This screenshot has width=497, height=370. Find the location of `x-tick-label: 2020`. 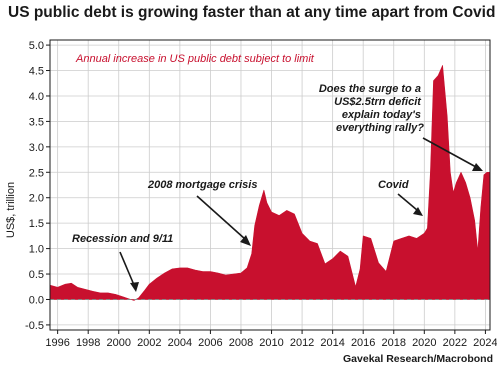

x-tick-label: 2020 is located at coordinates (424, 343).